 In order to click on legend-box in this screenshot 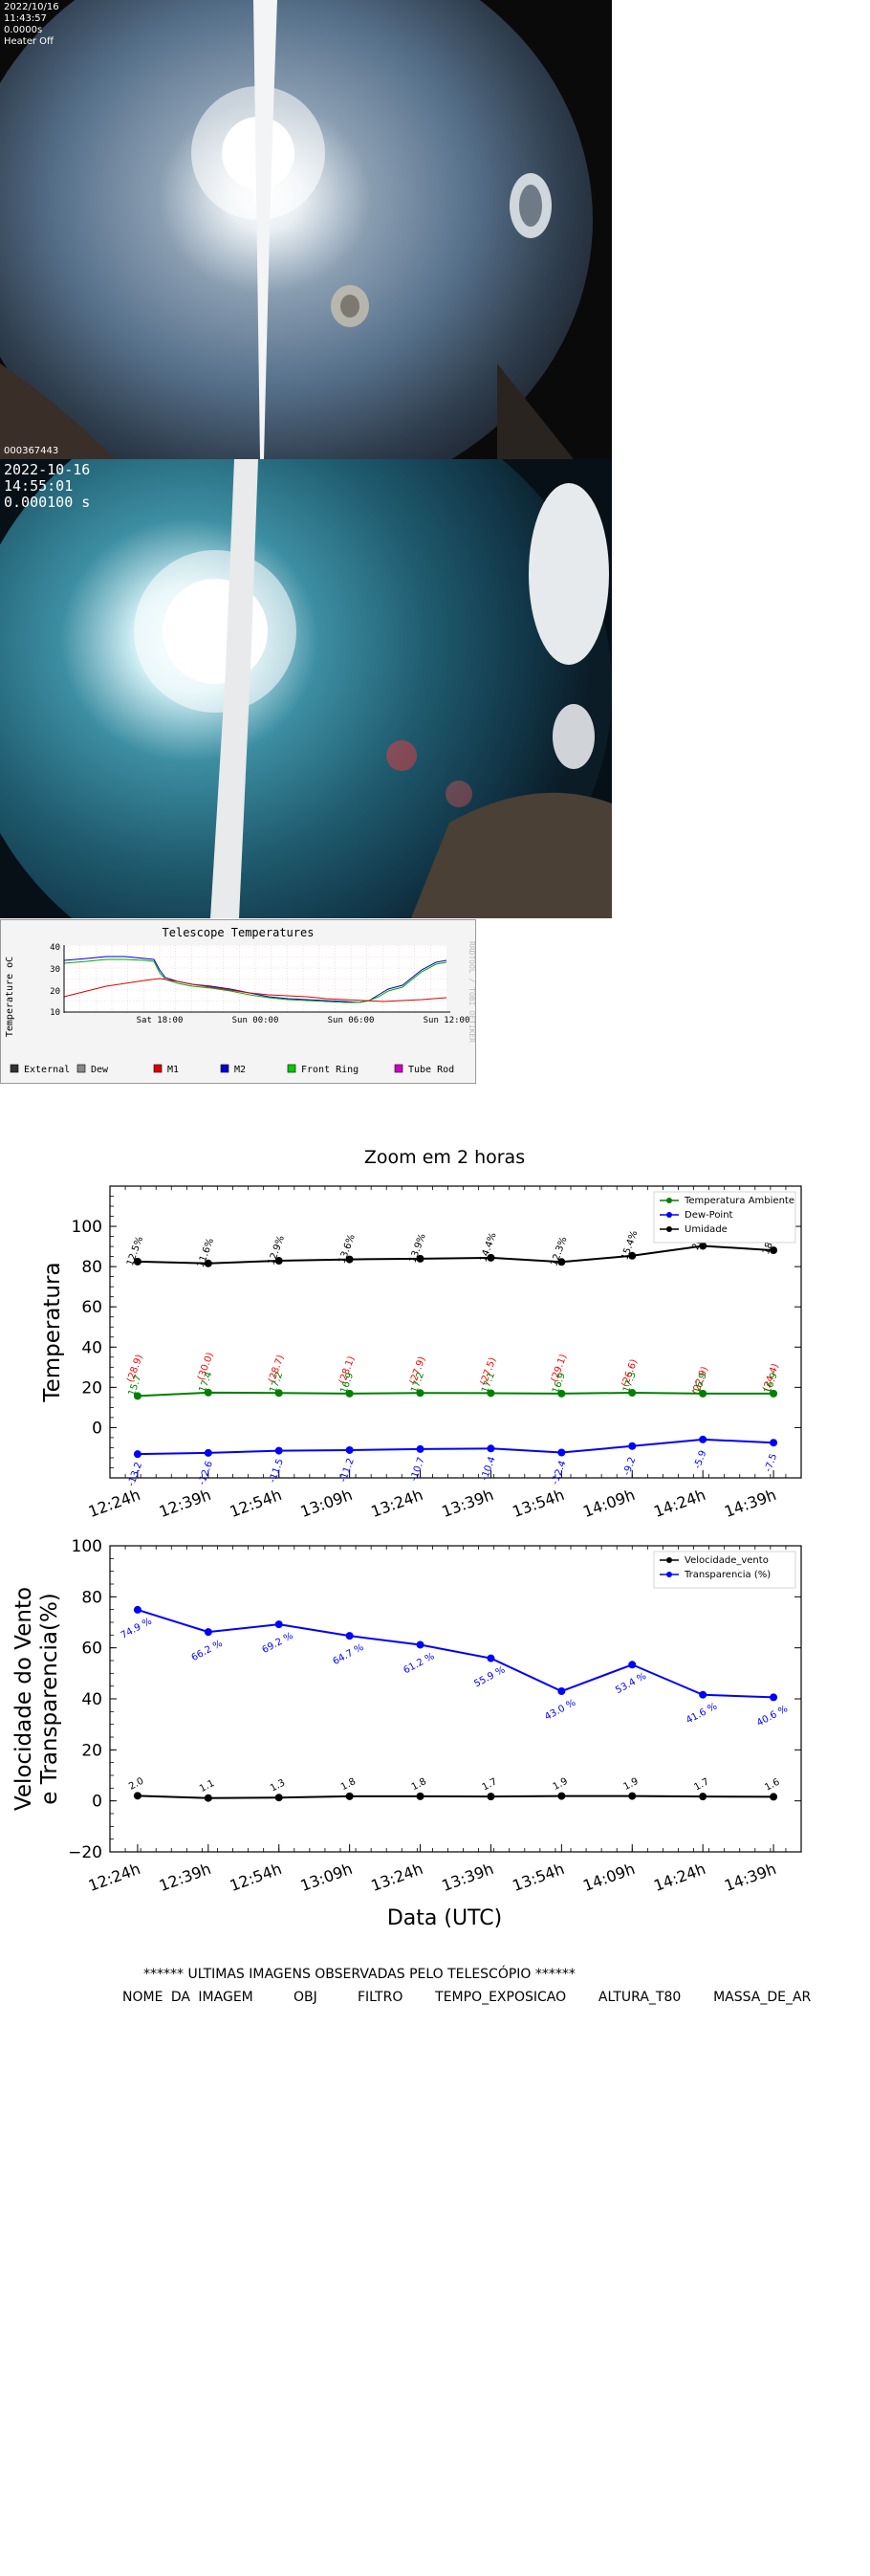, I will do `click(724, 1217)`.